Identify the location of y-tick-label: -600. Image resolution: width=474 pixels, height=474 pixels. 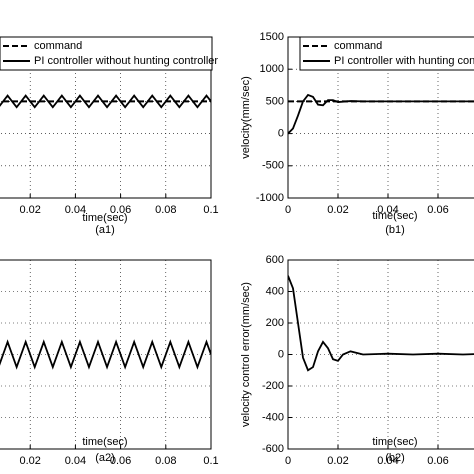
(273, 449).